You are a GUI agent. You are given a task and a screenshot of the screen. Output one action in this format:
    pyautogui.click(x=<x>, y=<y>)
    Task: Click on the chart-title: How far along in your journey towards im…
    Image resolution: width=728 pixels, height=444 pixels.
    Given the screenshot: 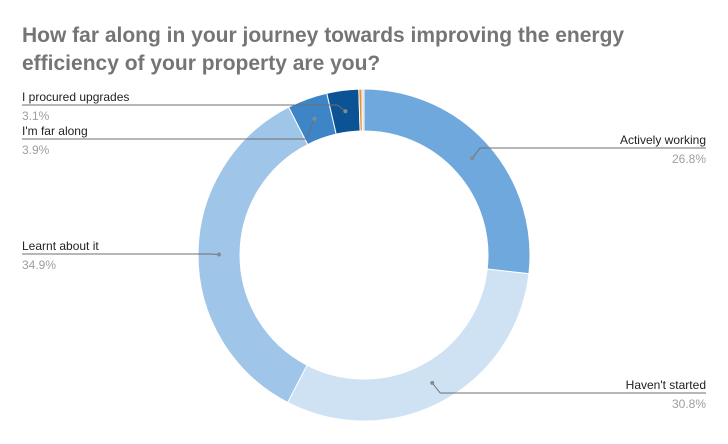 What is the action you would take?
    pyautogui.click(x=323, y=49)
    